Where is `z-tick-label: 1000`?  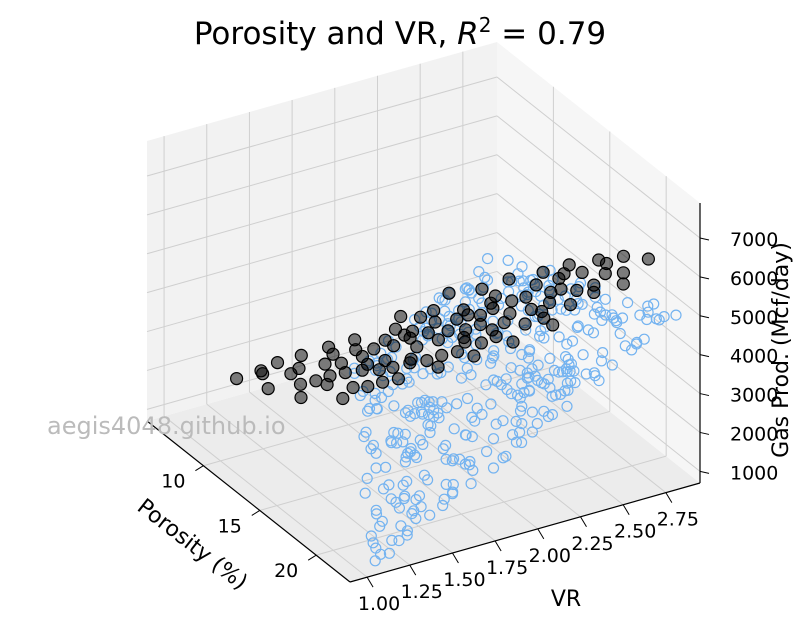 z-tick-label: 1000 is located at coordinates (754, 473).